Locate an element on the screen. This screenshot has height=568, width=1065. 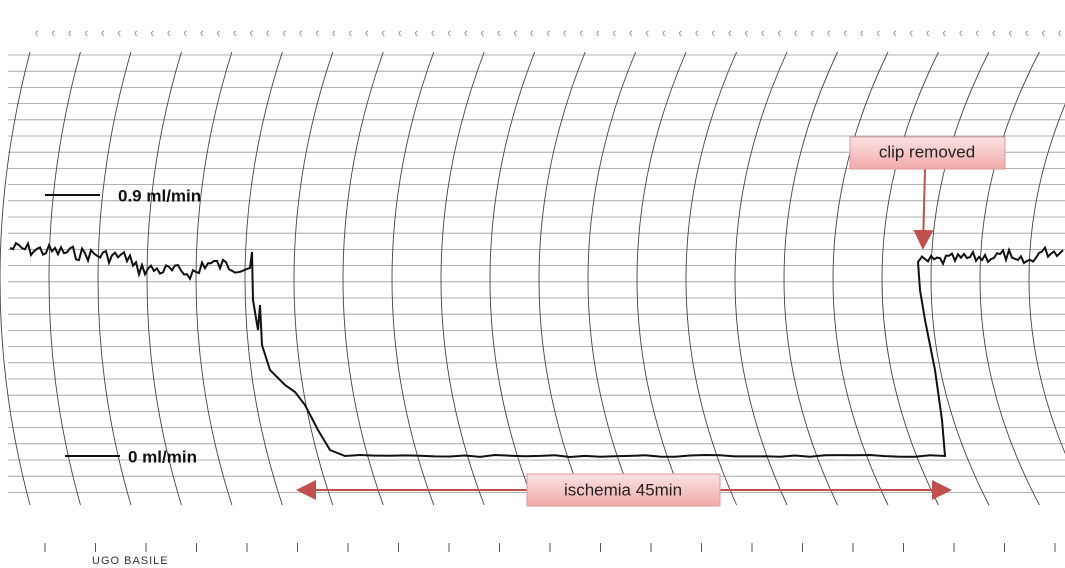
clip-box is located at coordinates (927, 153).